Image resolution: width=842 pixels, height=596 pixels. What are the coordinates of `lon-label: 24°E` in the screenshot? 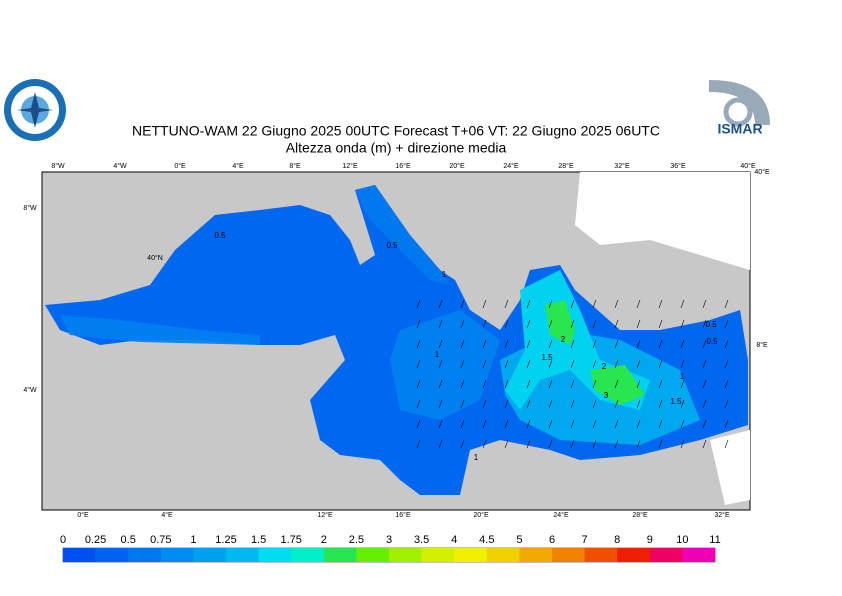 It's located at (511, 166).